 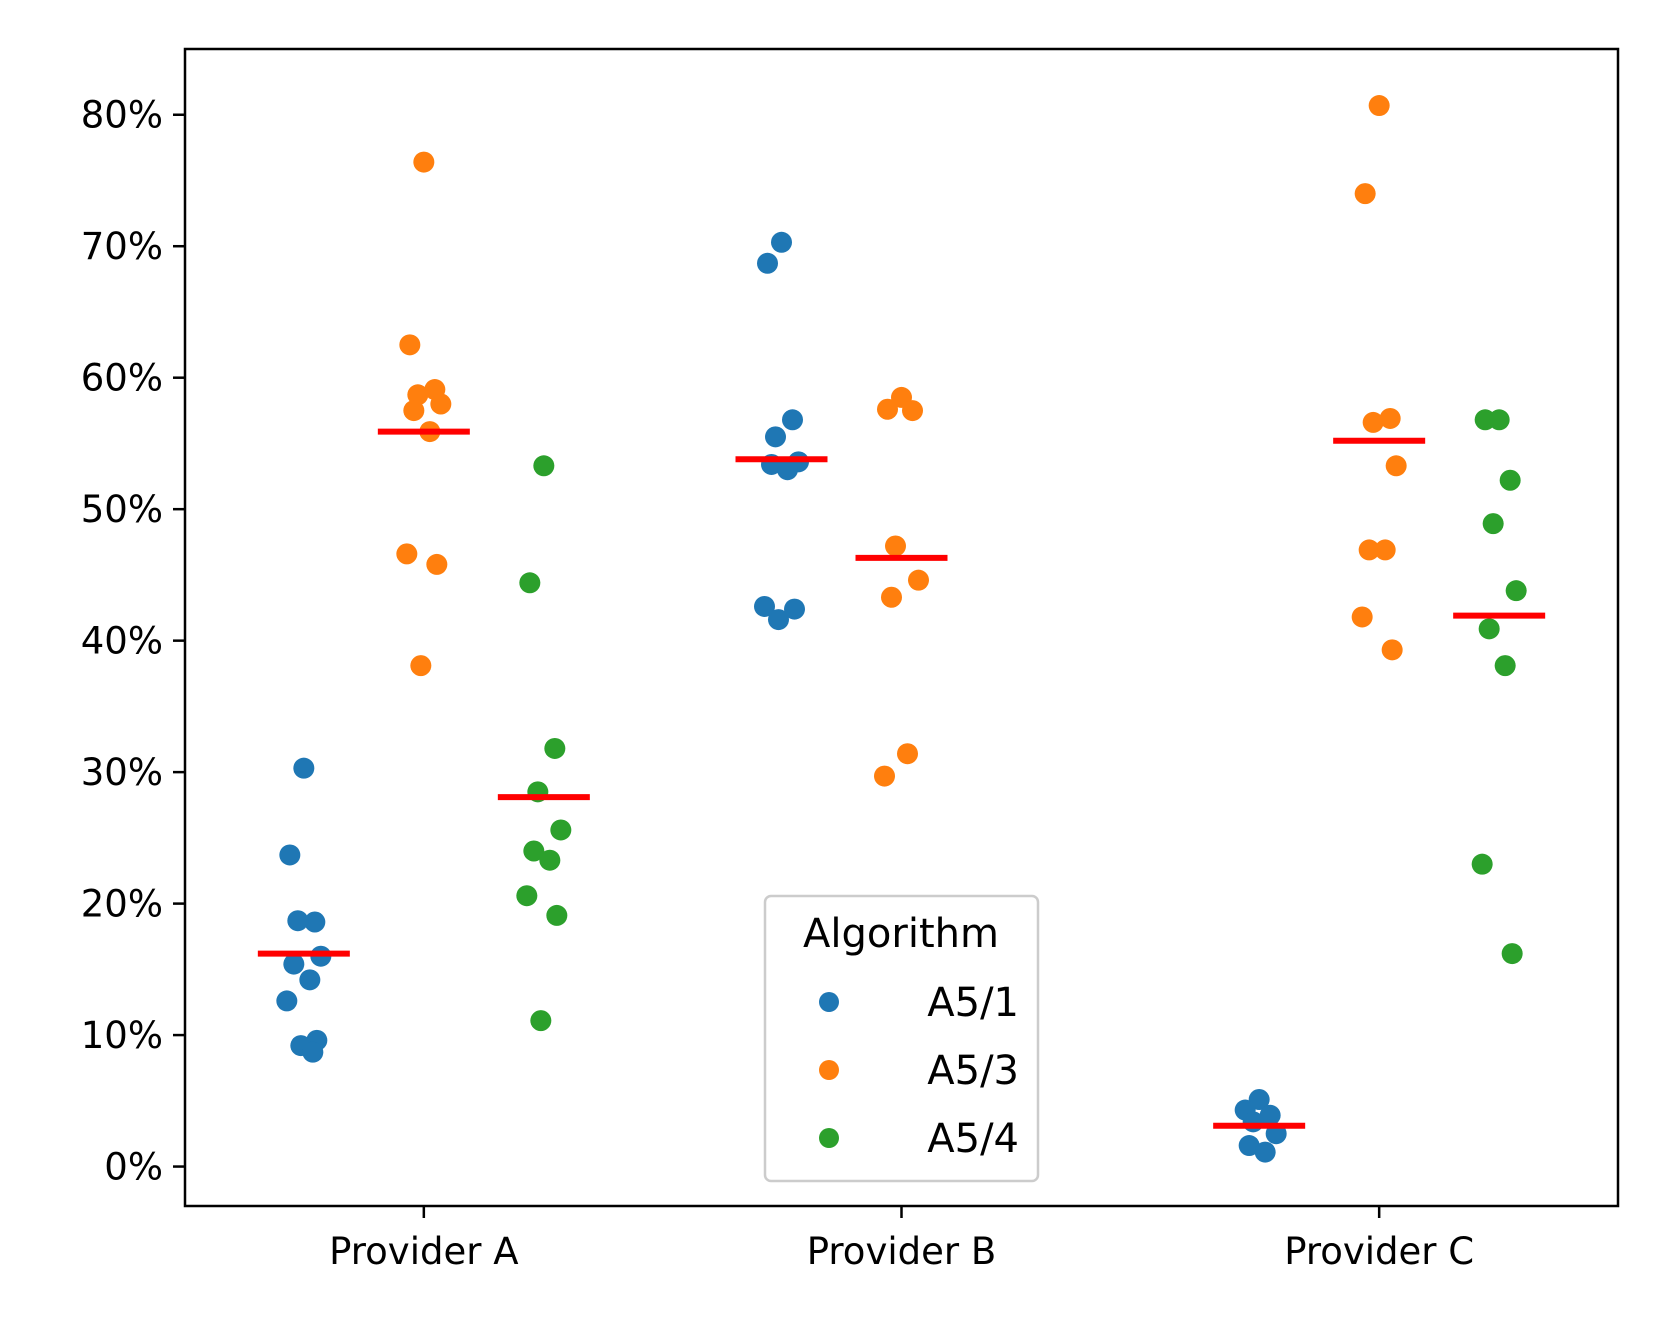 I want to click on legend-label-a51: A5/1, so click(x=973, y=1003).